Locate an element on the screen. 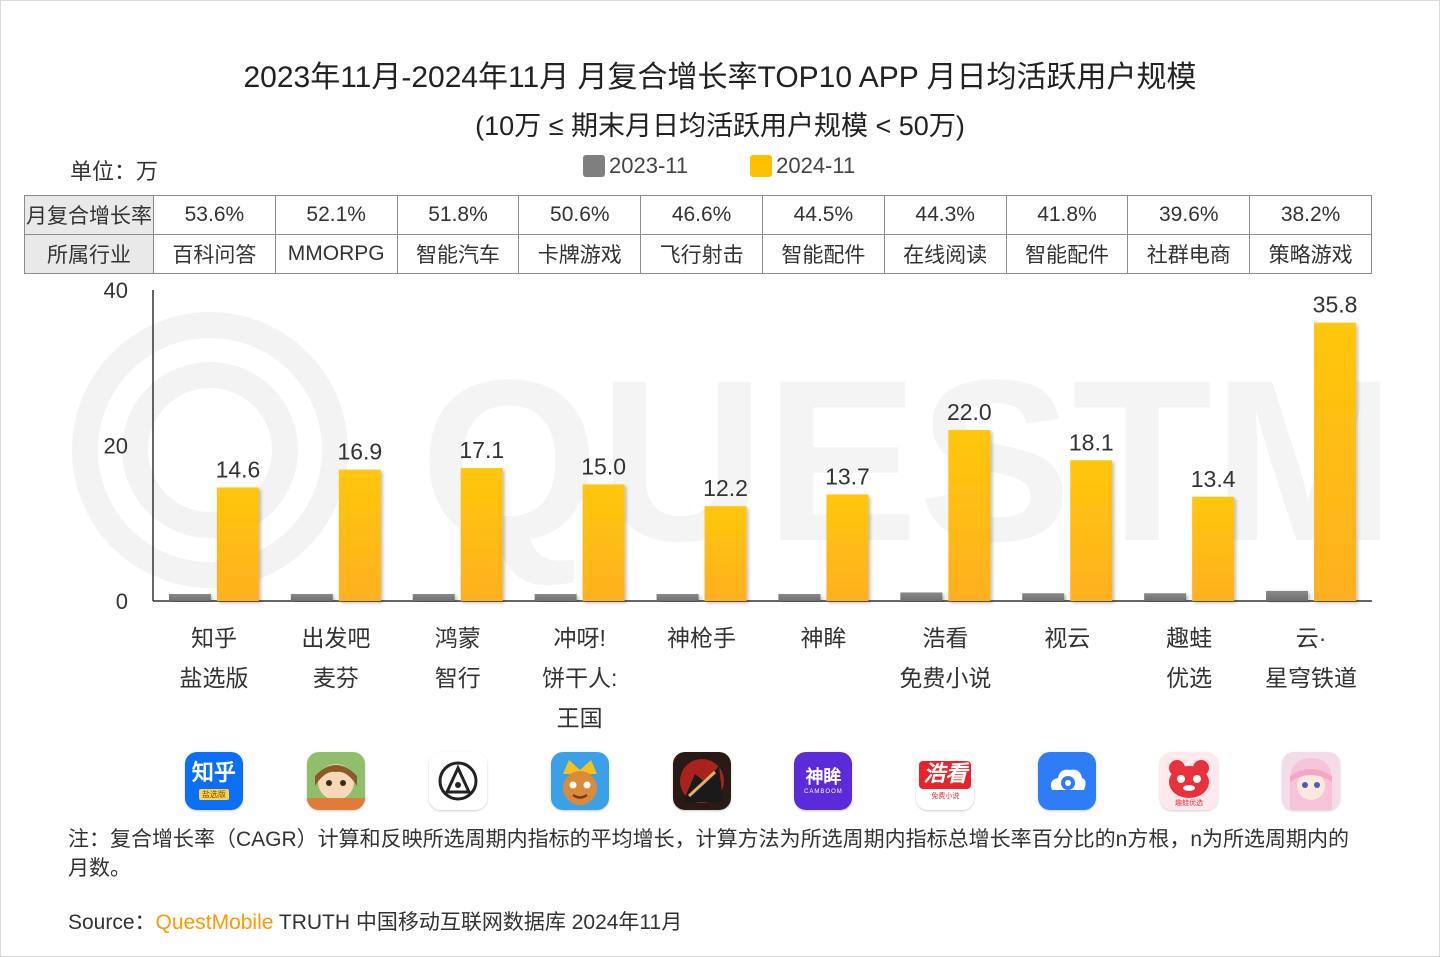 This screenshot has width=1440, height=957. haokan-logo-text: 浩看 is located at coordinates (945, 775).